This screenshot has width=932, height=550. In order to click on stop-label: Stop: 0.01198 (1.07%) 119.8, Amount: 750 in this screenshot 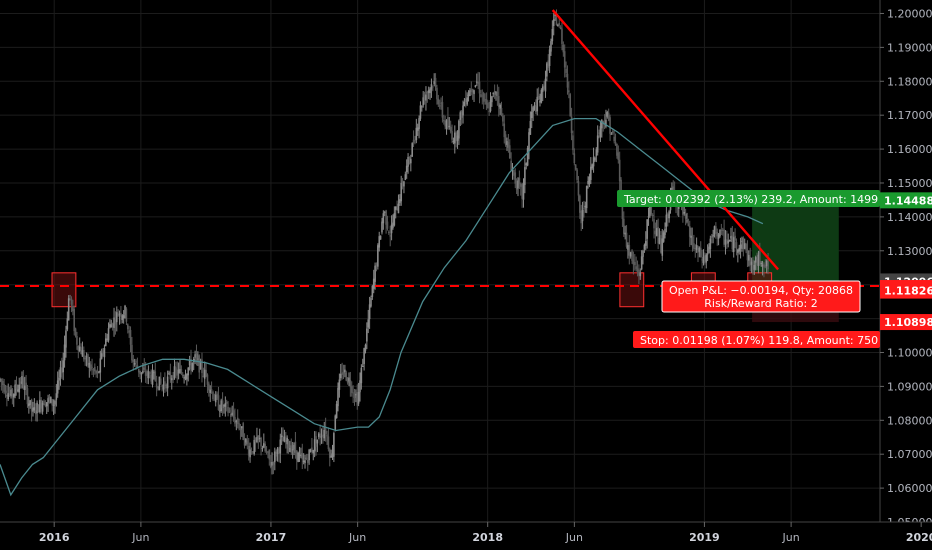, I will do `click(756, 339)`.